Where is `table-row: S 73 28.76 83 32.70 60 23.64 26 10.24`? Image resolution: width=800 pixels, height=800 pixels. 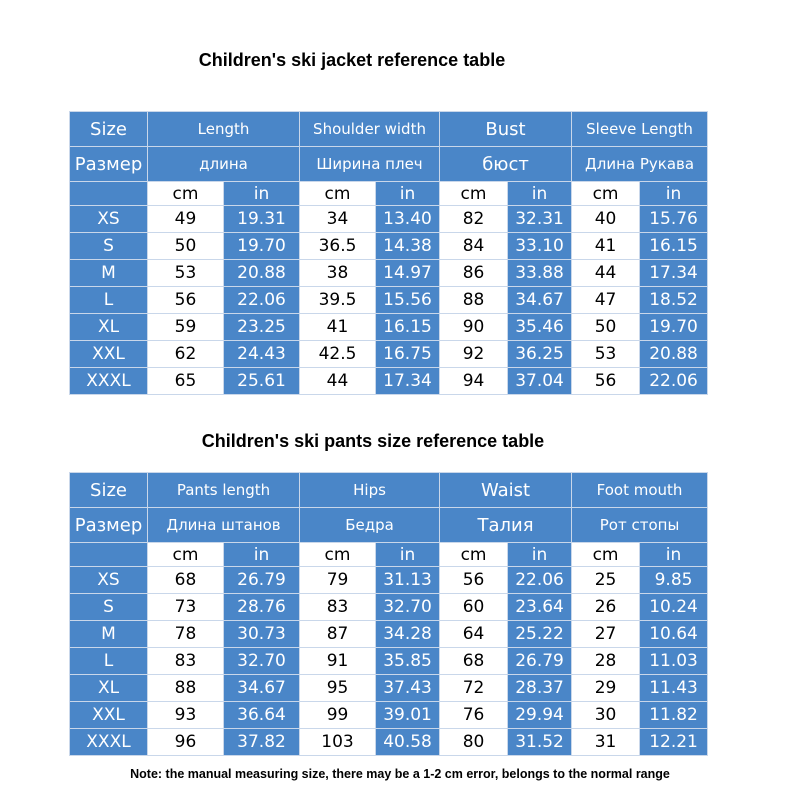
table-row: S 73 28.76 83 32.70 60 23.64 26 10.24 is located at coordinates (389, 607).